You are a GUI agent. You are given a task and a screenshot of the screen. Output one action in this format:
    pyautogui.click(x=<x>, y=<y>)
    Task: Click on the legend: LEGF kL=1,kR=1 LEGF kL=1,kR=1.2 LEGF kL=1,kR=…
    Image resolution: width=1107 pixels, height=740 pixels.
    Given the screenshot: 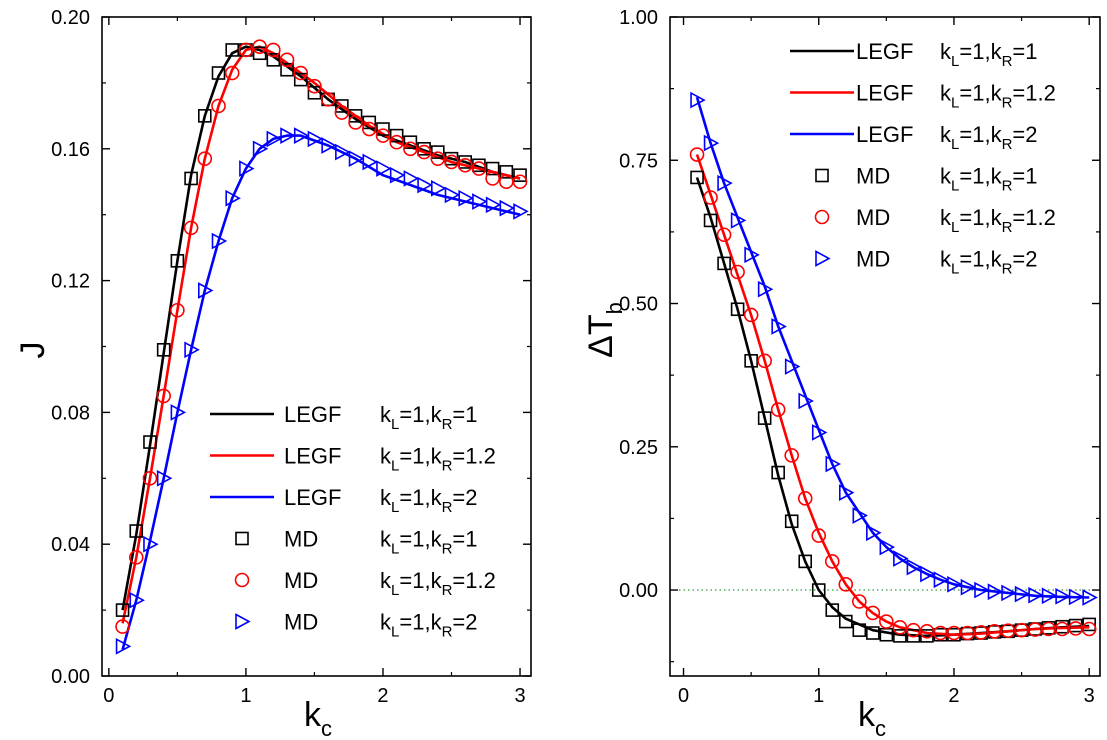 What is the action you would take?
    pyautogui.click(x=923, y=158)
    